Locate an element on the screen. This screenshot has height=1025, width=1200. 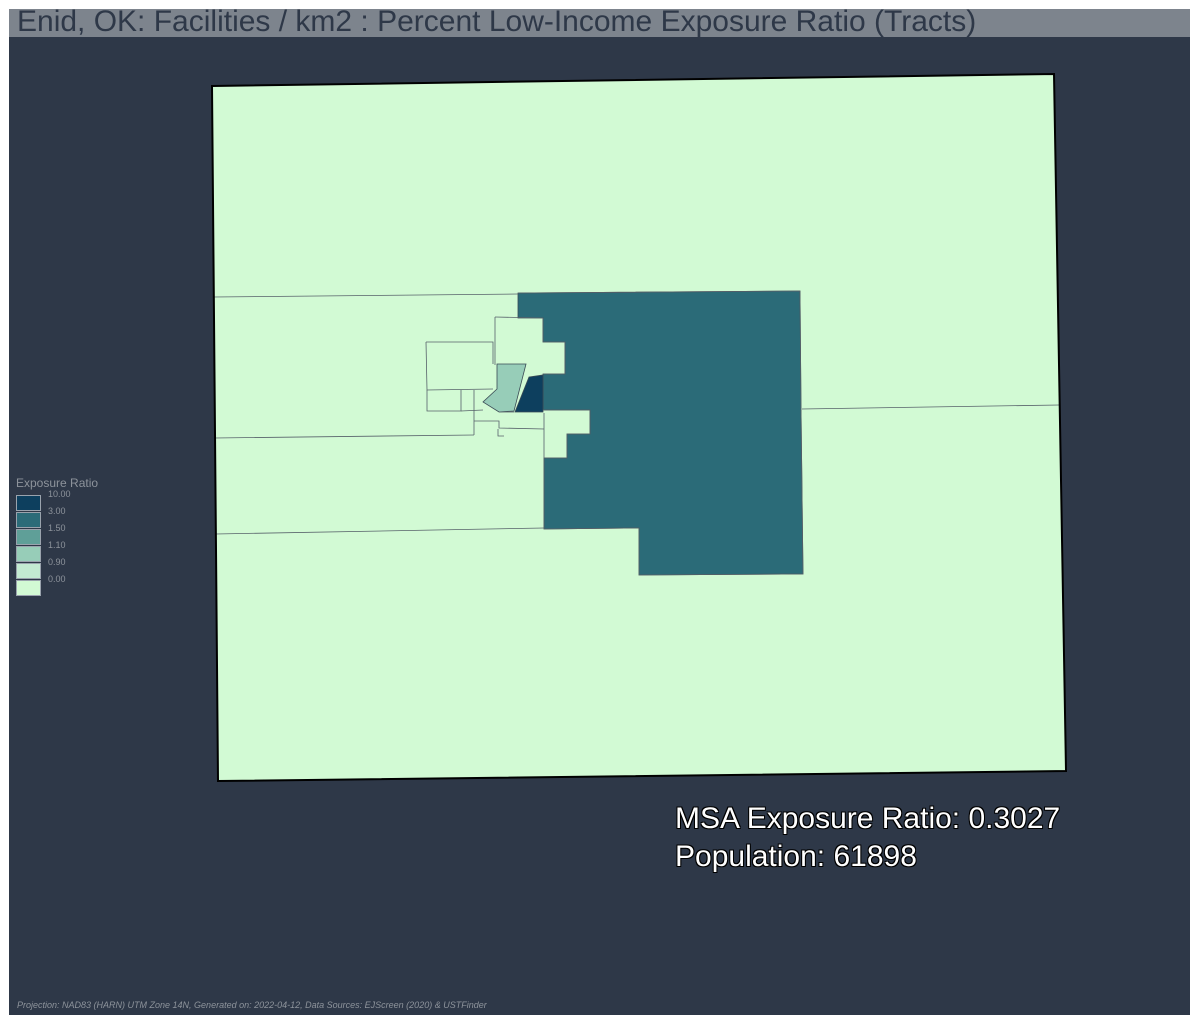
population: Population: 61898 is located at coordinates (796, 856).